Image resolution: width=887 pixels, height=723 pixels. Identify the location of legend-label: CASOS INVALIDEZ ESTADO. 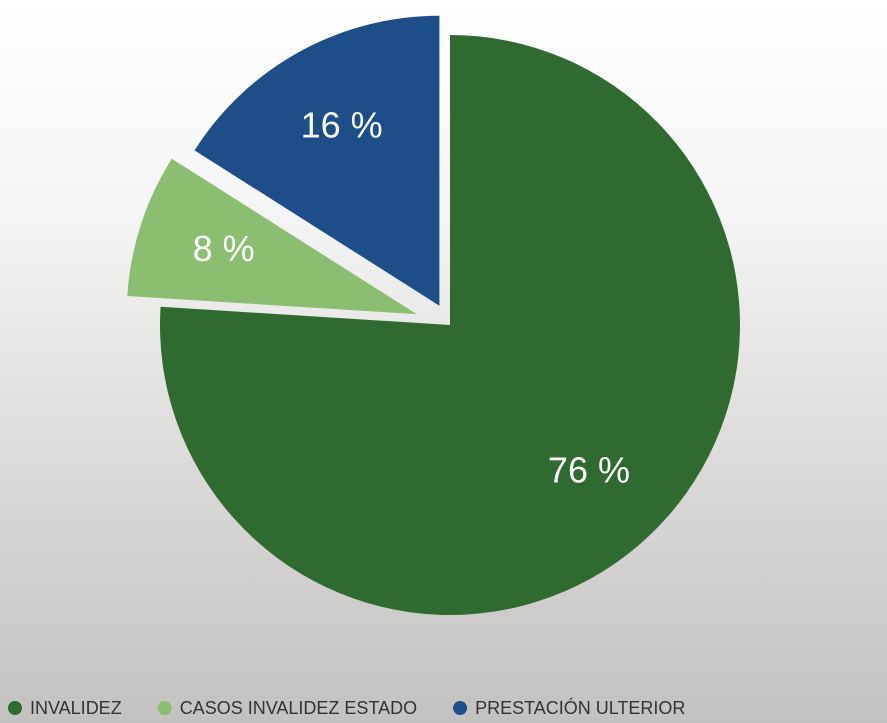
(298, 708).